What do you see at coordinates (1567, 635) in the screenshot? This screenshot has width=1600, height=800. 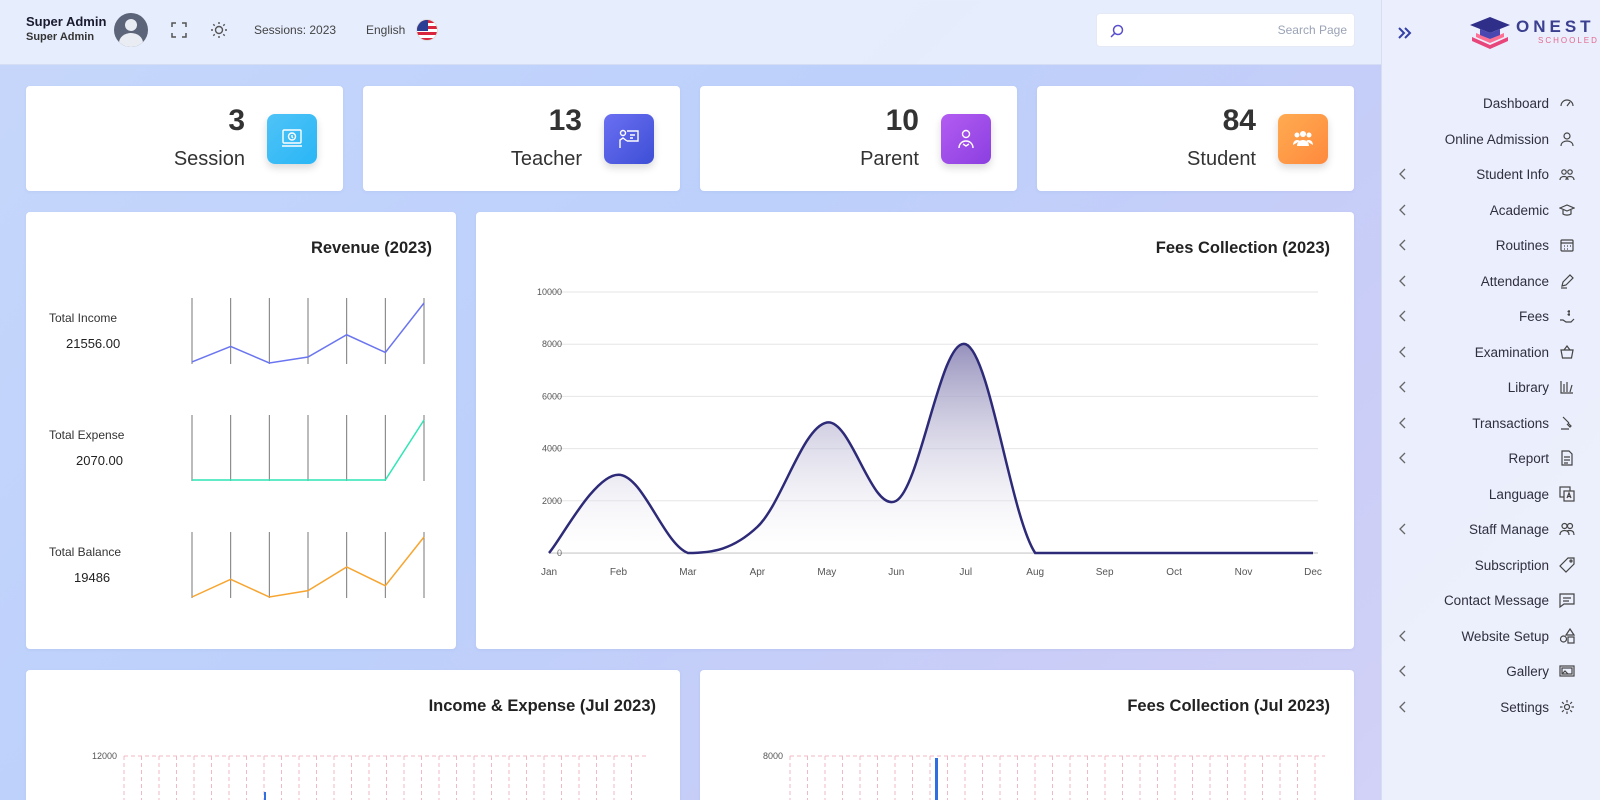 I see `shapes-icon` at bounding box center [1567, 635].